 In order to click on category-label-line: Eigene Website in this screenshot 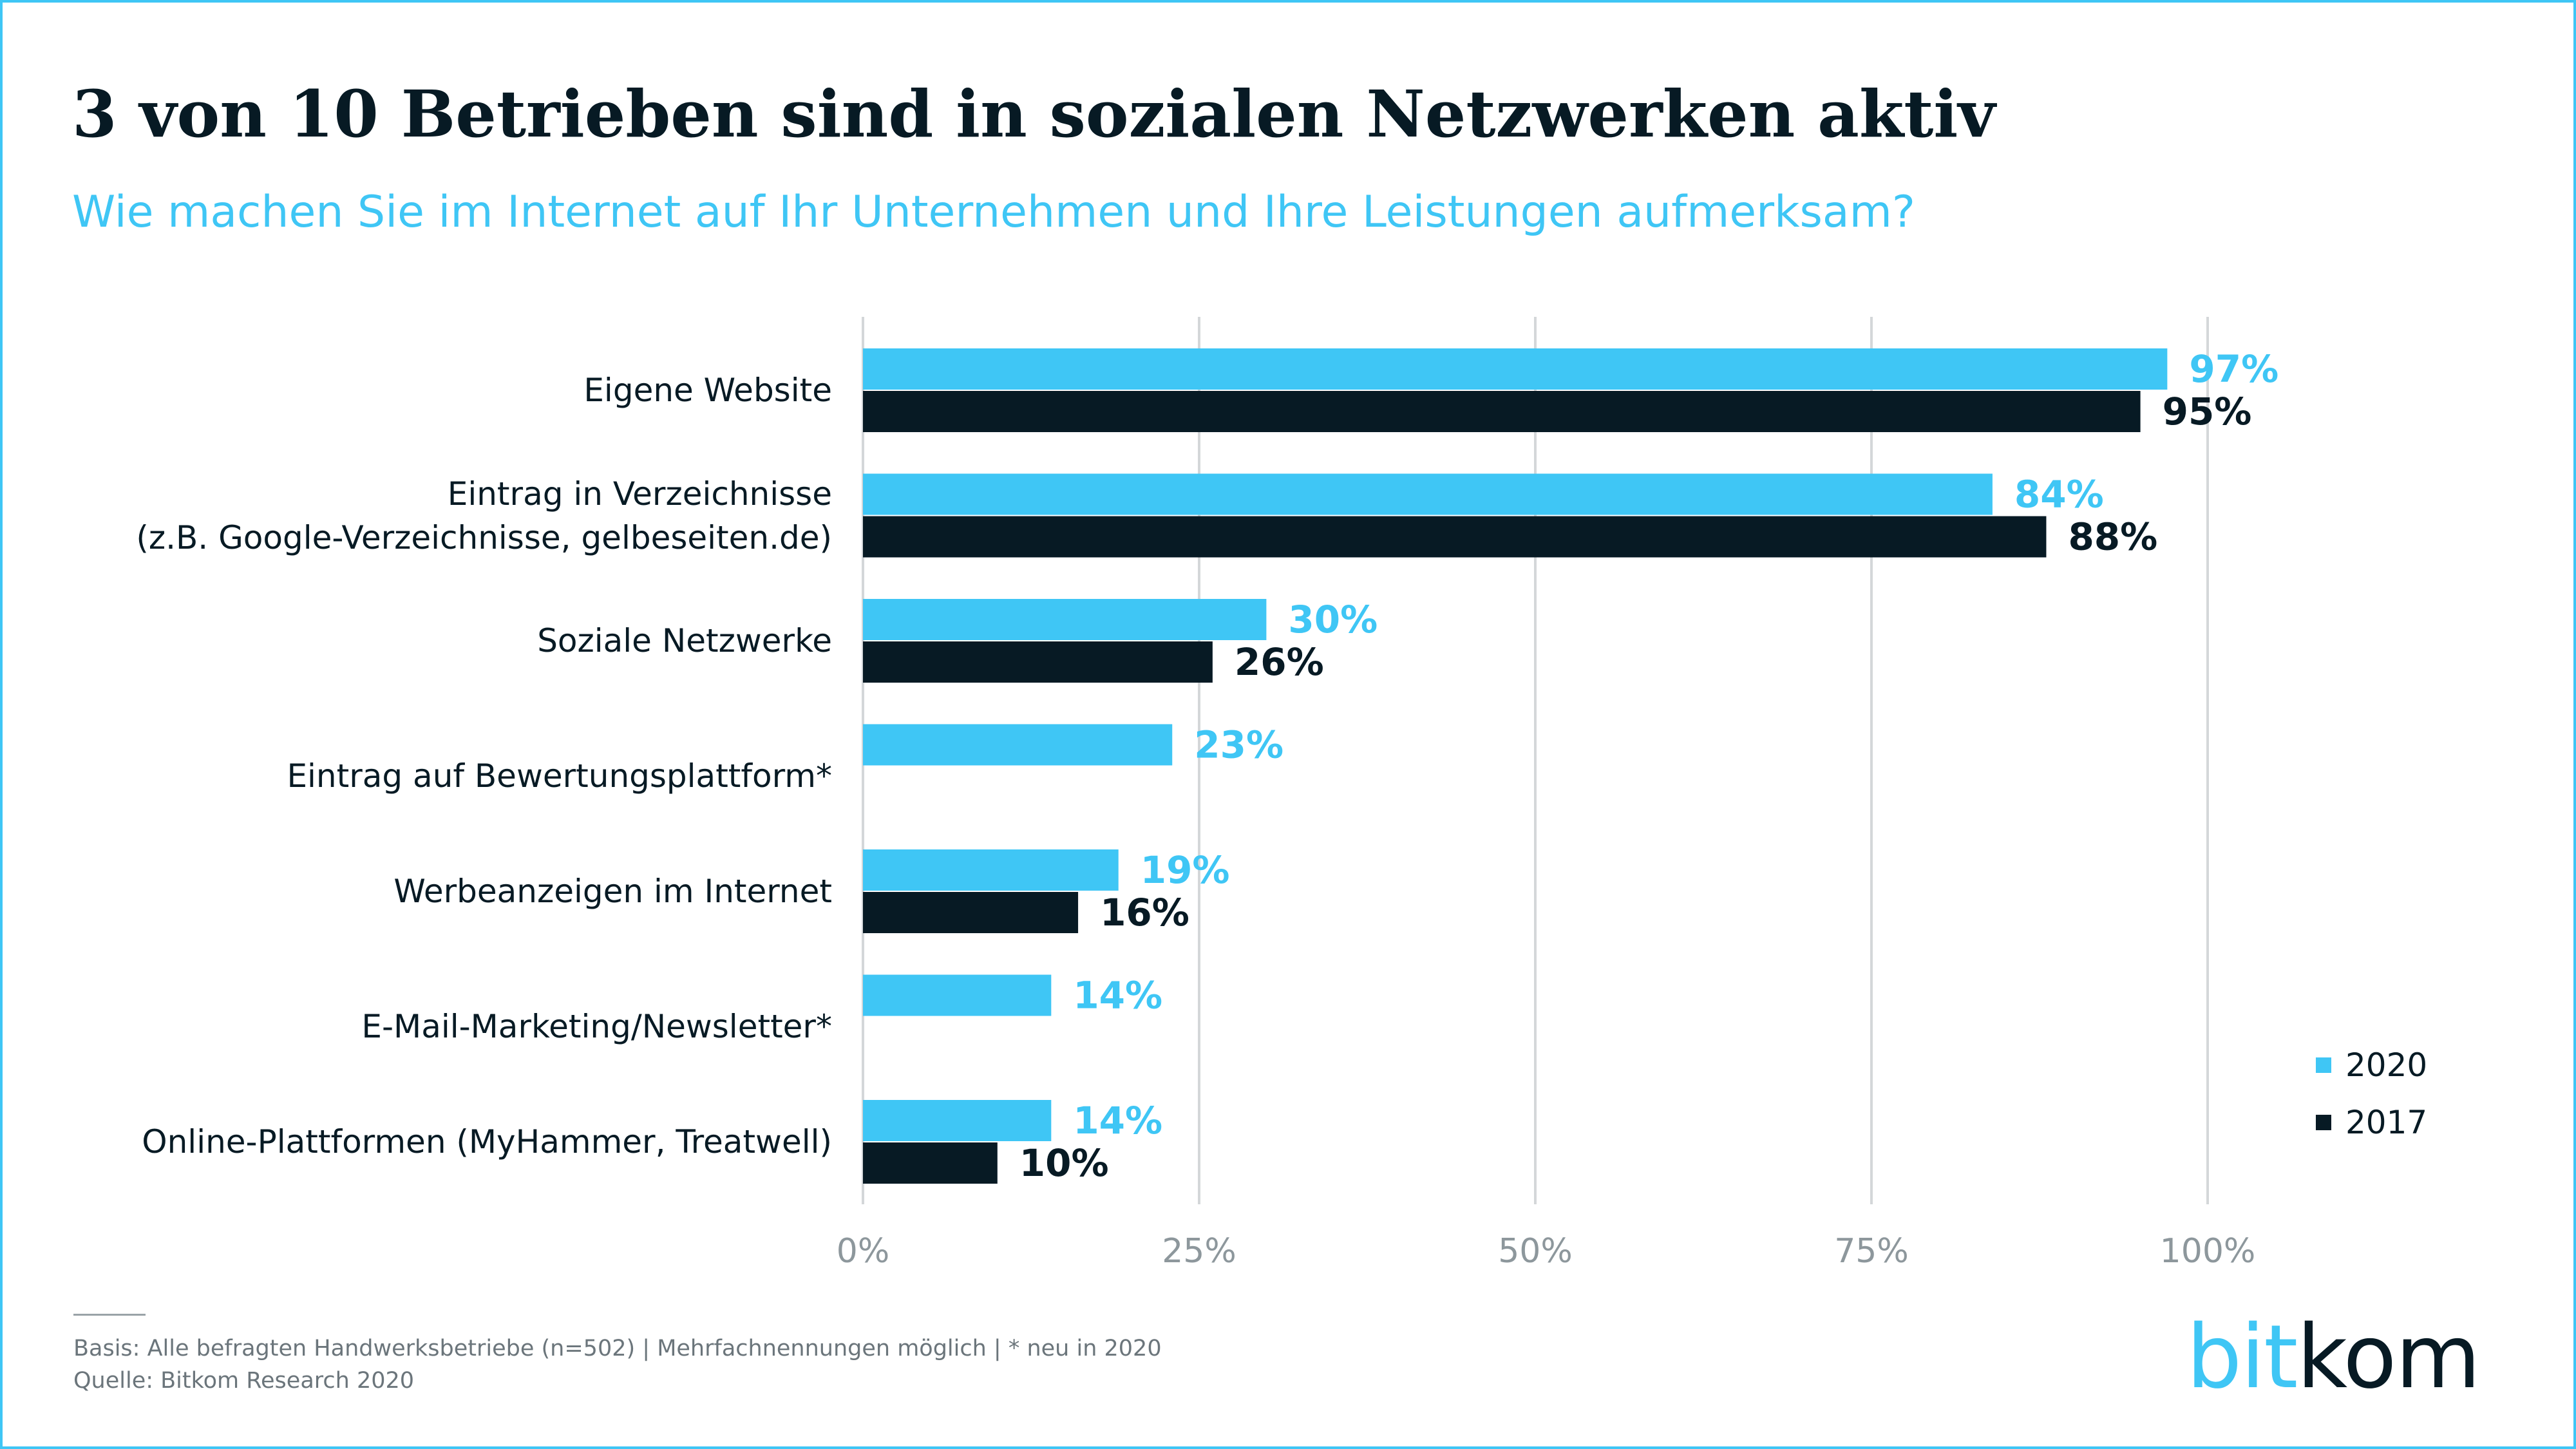, I will do `click(708, 390)`.